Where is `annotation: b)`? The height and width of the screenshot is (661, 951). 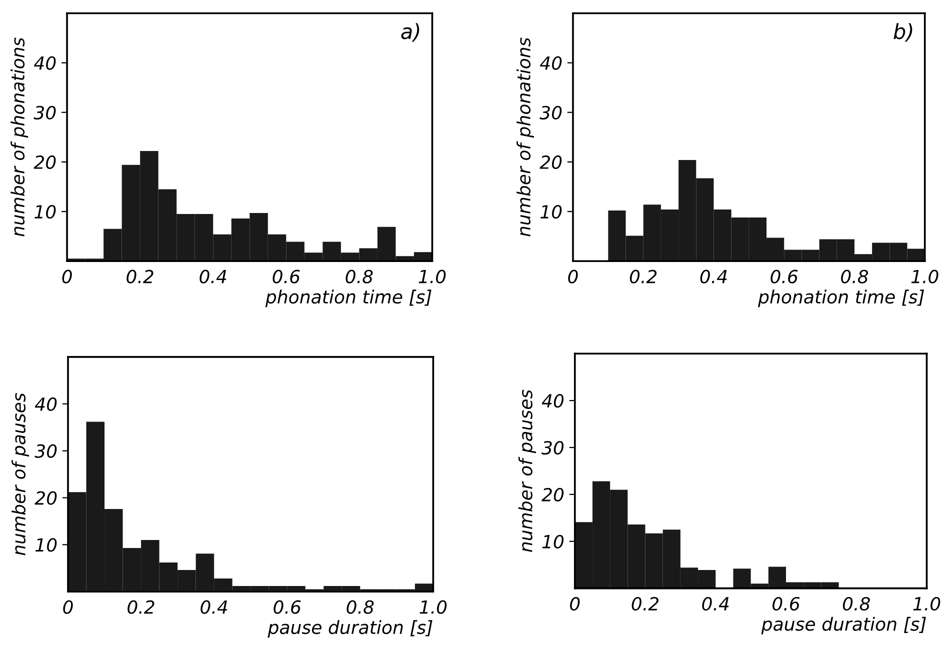 annotation: b) is located at coordinates (903, 32).